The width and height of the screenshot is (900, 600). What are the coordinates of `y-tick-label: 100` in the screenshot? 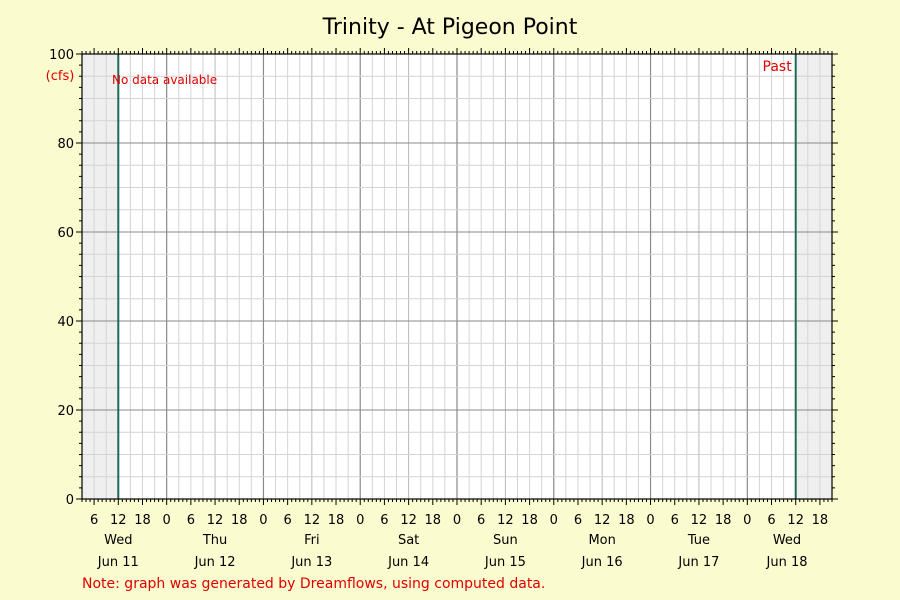 It's located at (61, 55).